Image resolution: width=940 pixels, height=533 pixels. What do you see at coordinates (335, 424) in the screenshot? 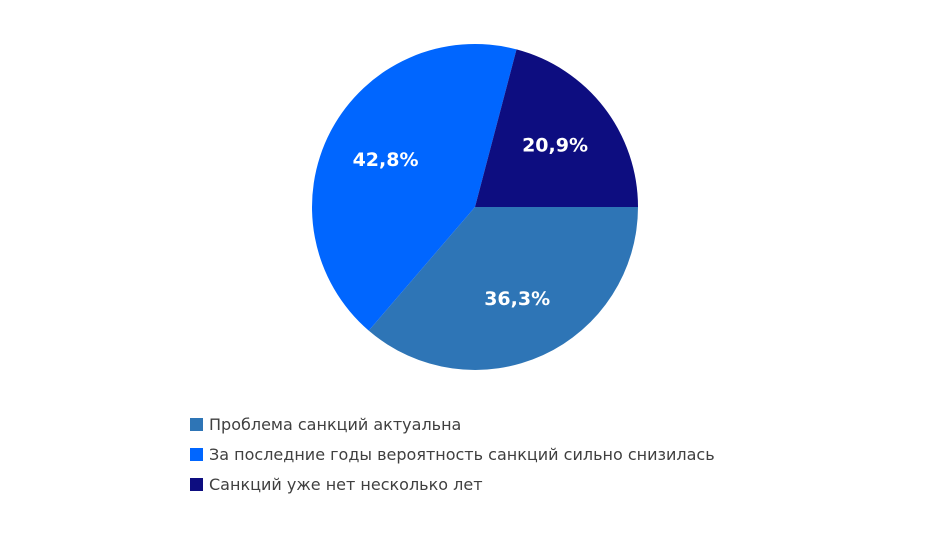
I see `legend-label: Проблема санкций актуальна` at bounding box center [335, 424].